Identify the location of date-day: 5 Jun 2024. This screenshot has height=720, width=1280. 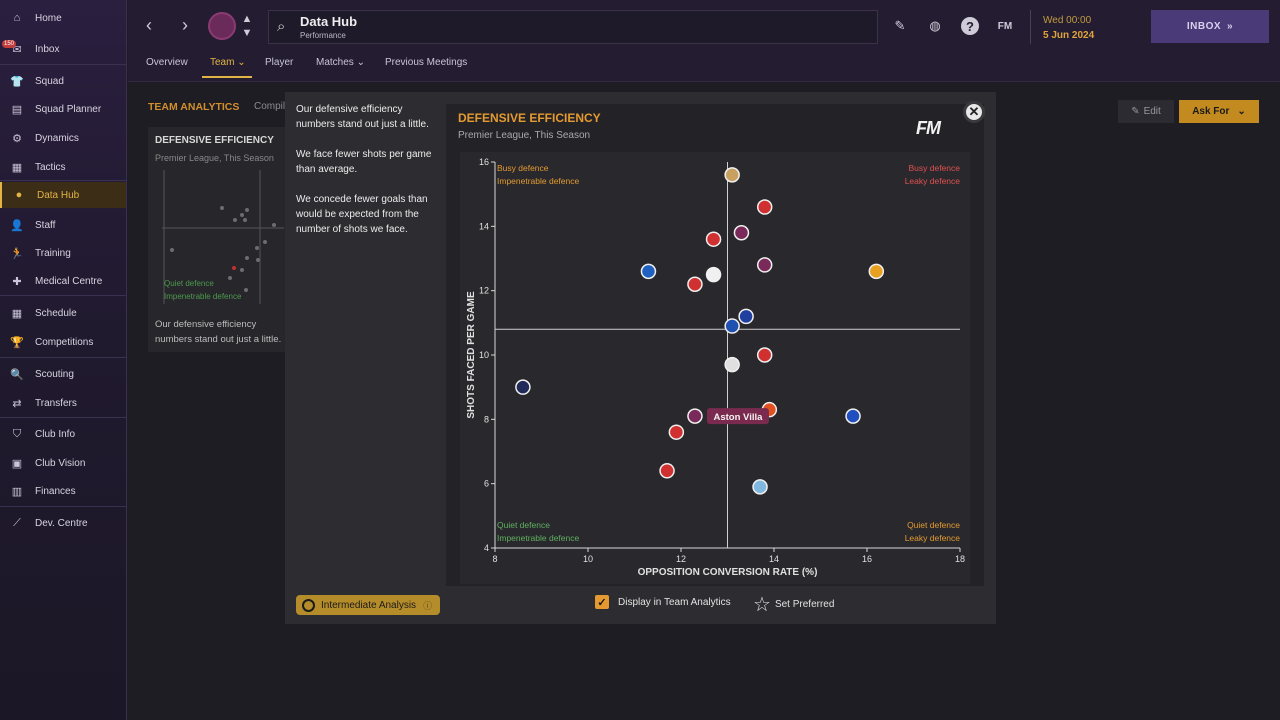
(1069, 35).